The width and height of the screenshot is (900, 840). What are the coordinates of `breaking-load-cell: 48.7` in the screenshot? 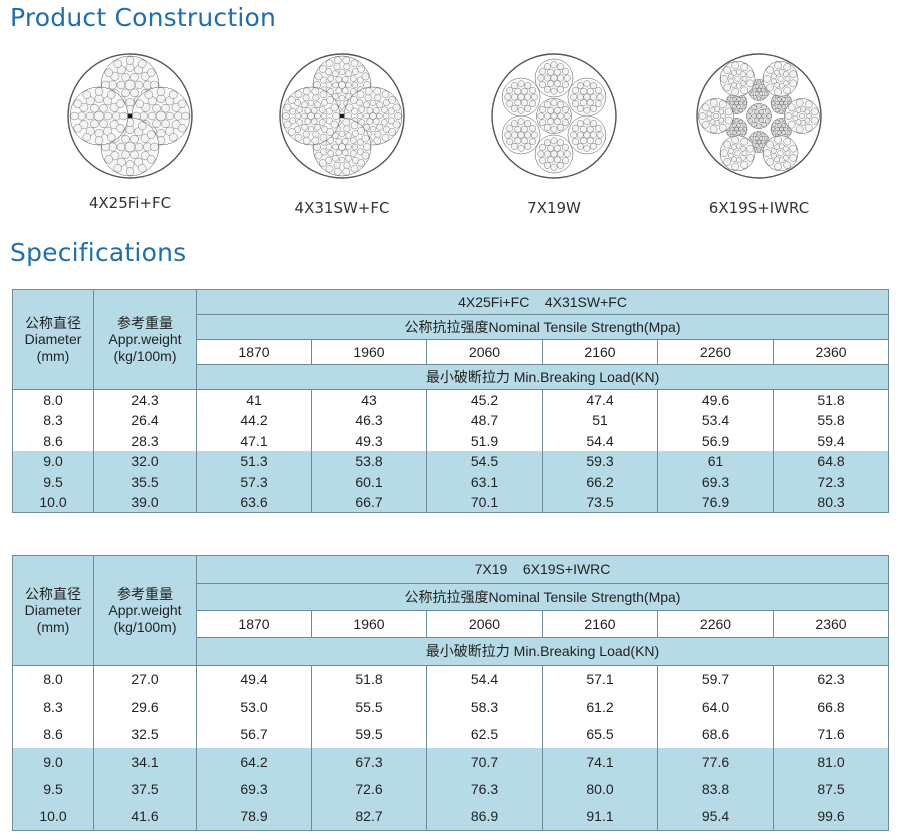 It's located at (484, 420).